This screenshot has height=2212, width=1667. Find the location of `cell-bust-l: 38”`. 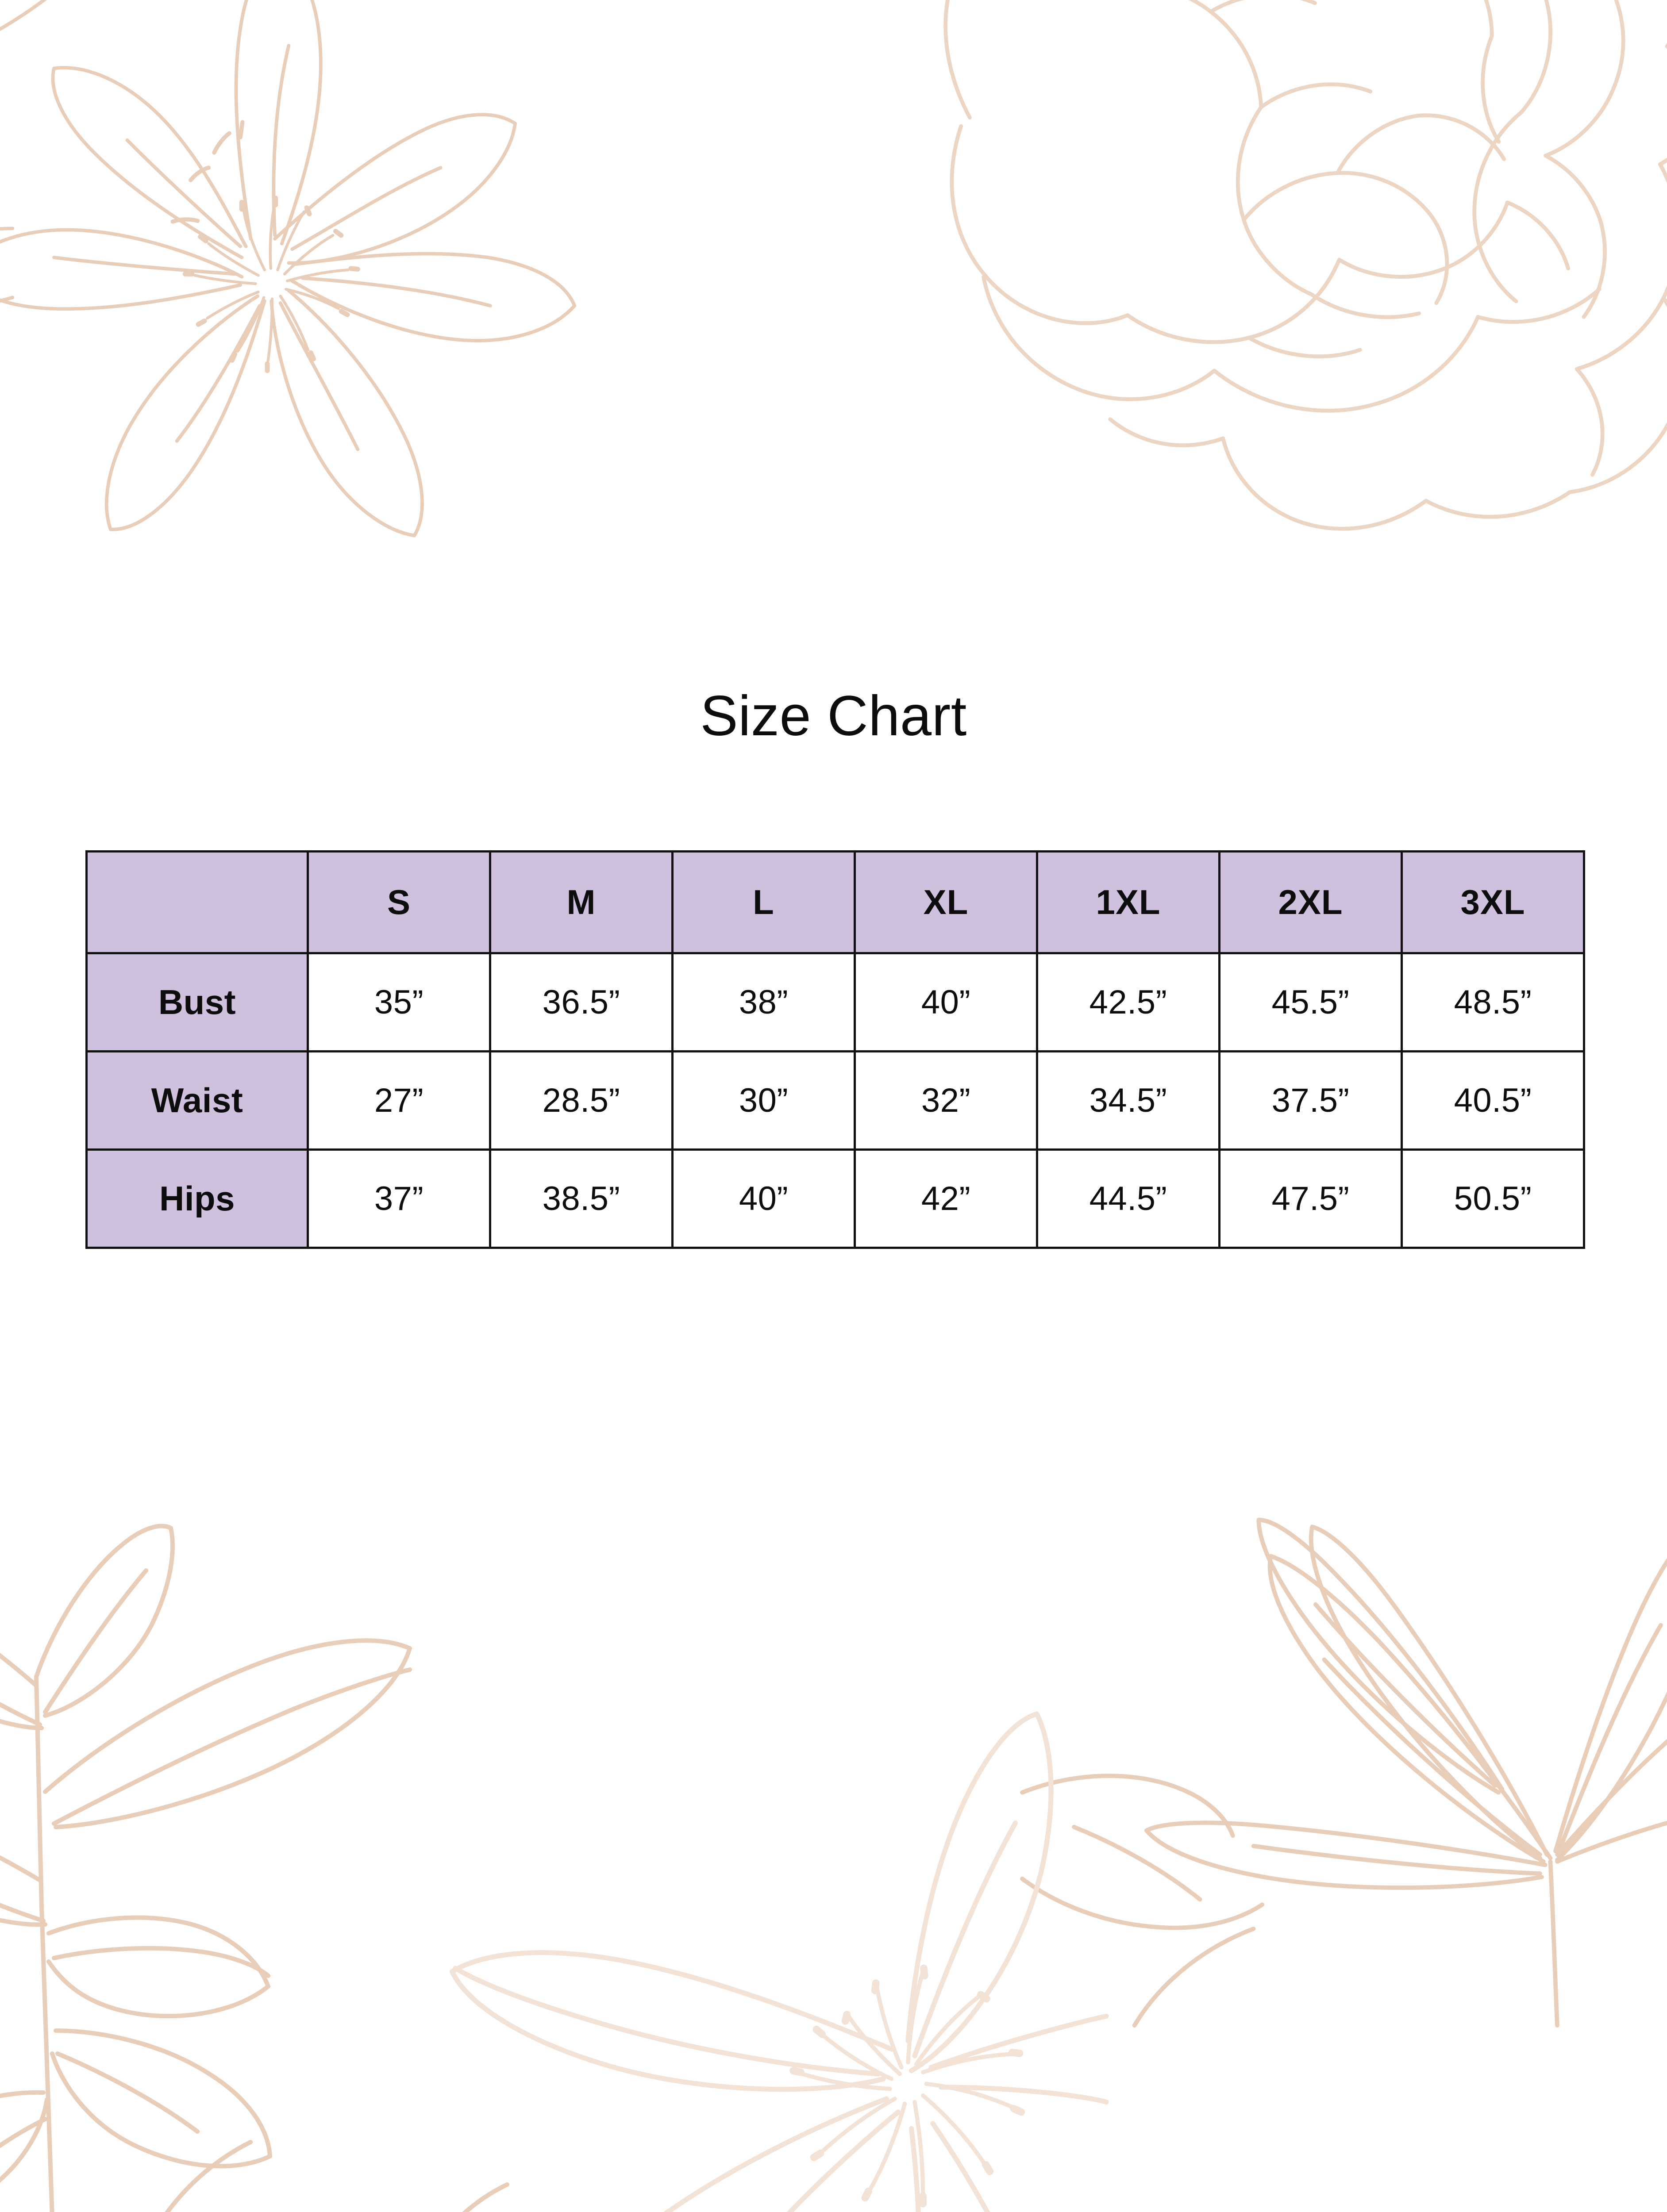

cell-bust-l: 38” is located at coordinates (764, 1002).